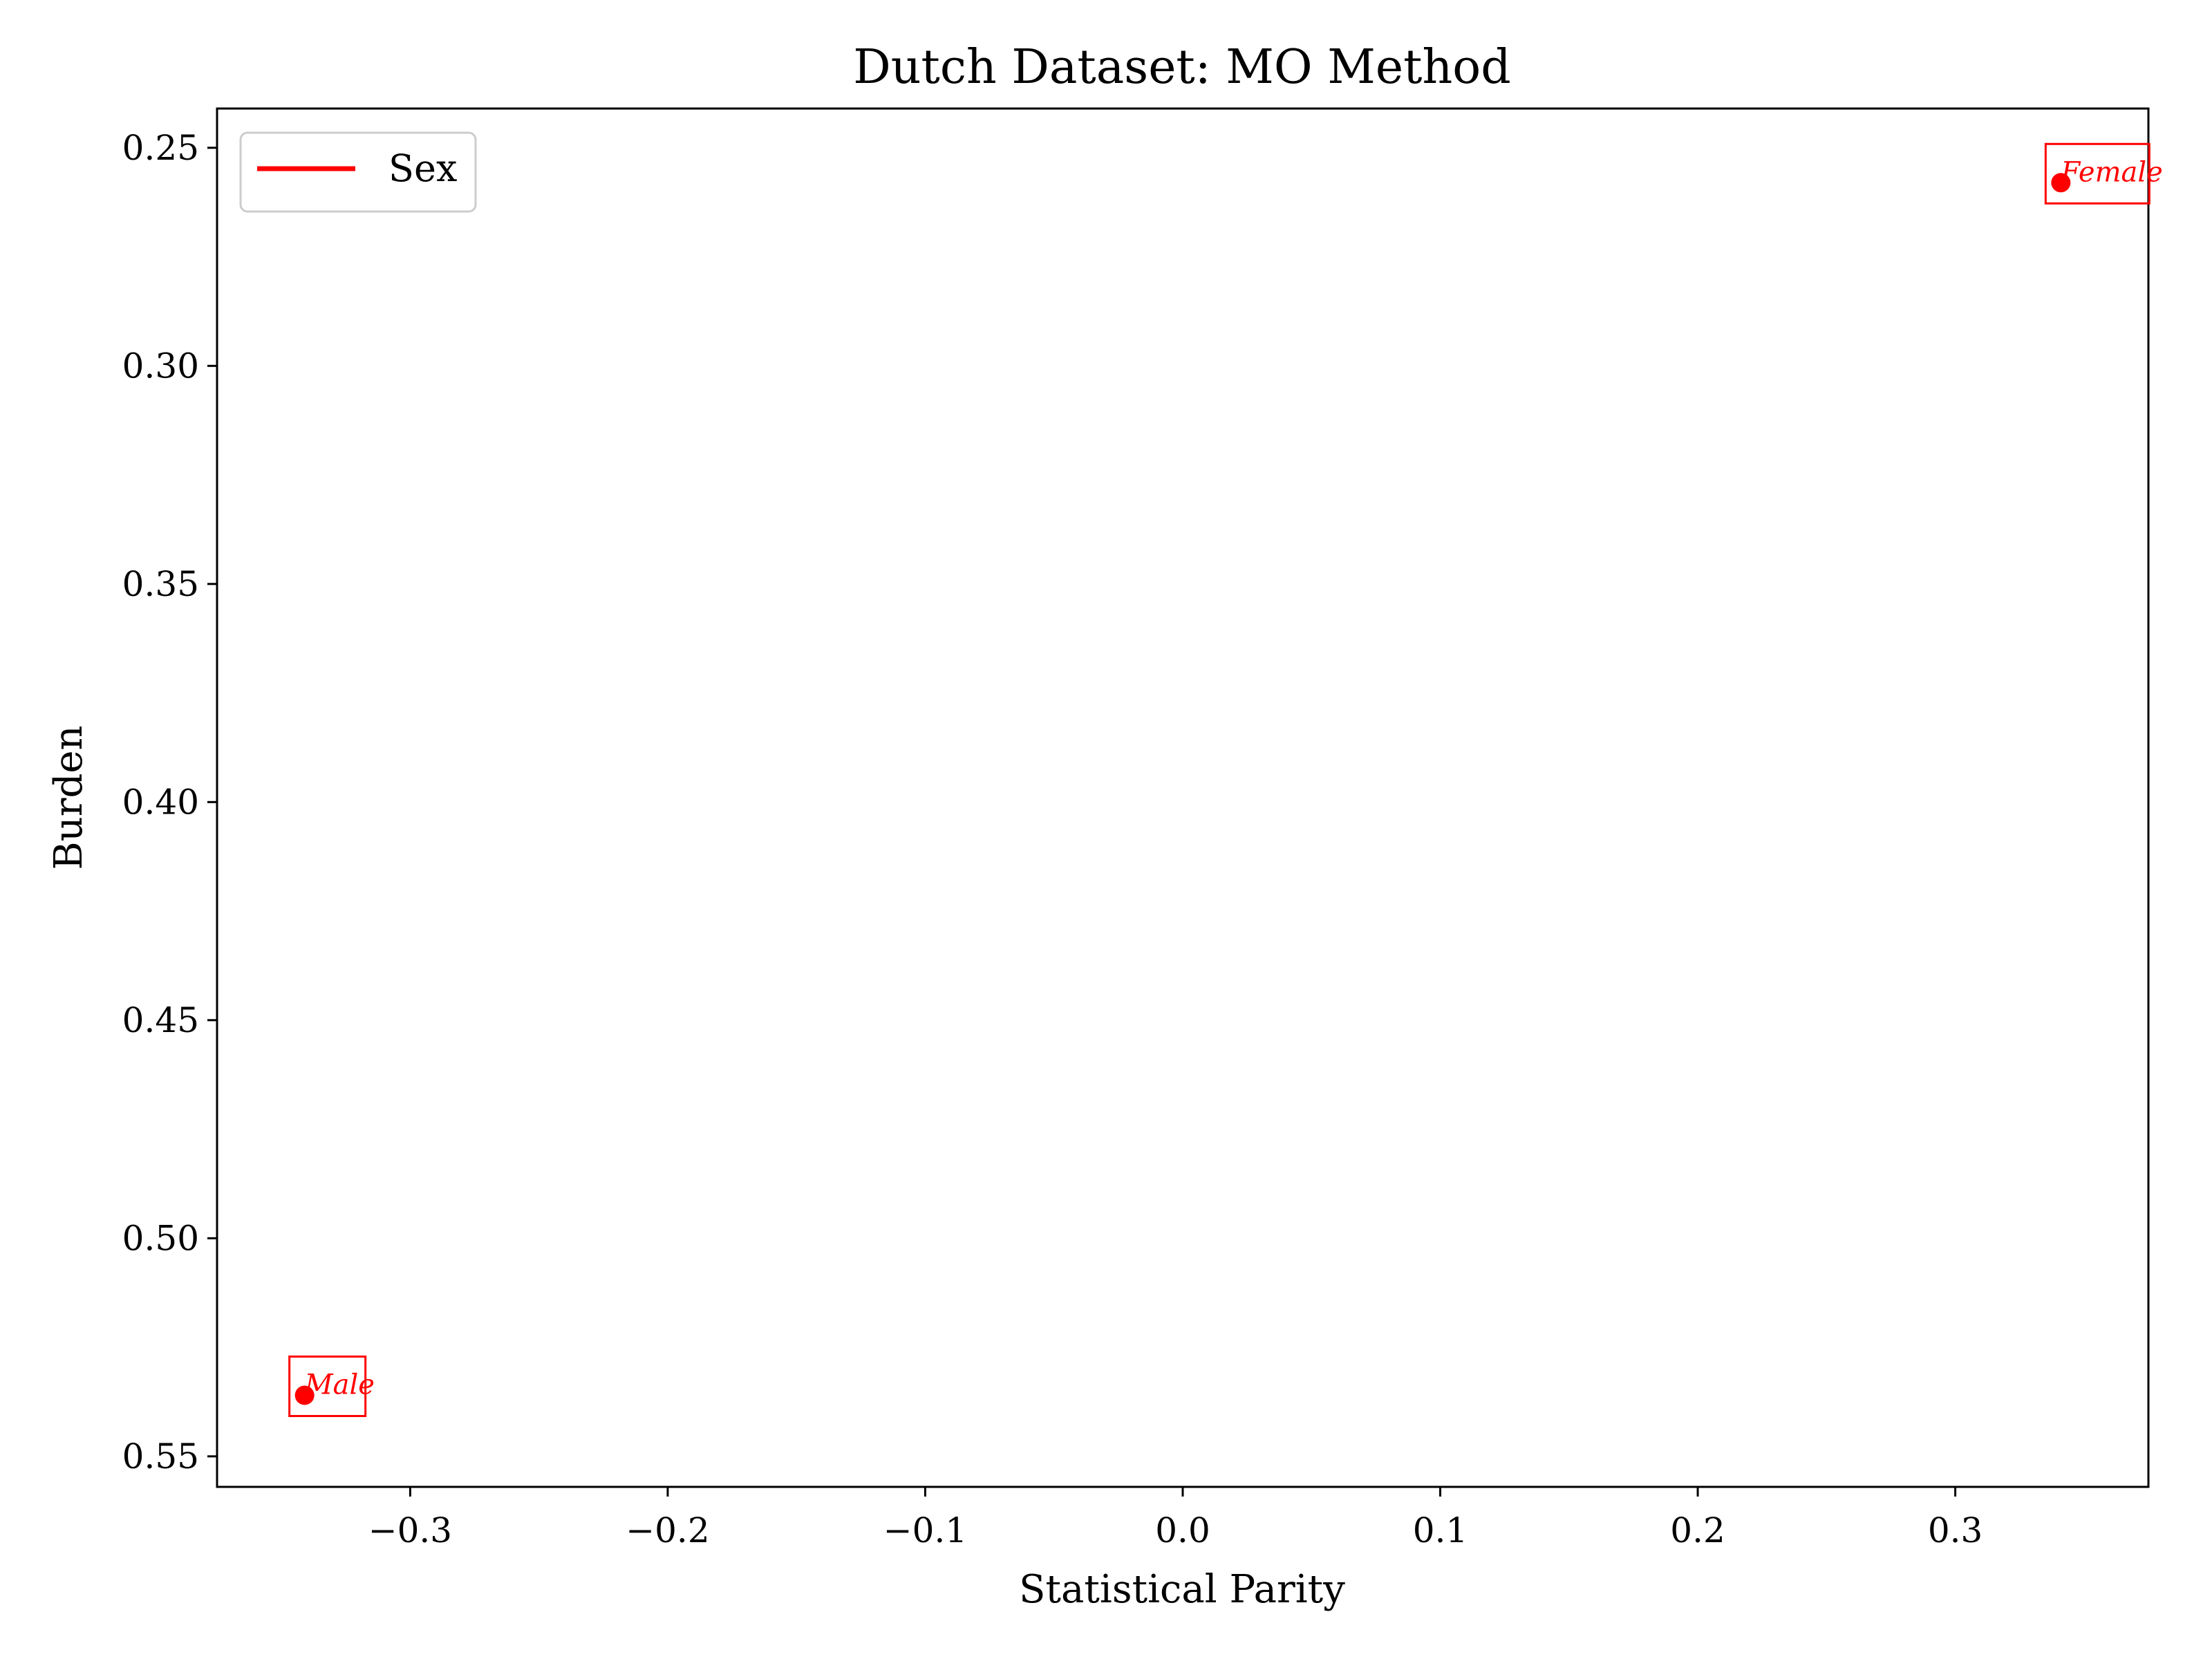 The width and height of the screenshot is (2212, 1659). What do you see at coordinates (1182, 1530) in the screenshot?
I see `x-tick-label: 0.0` at bounding box center [1182, 1530].